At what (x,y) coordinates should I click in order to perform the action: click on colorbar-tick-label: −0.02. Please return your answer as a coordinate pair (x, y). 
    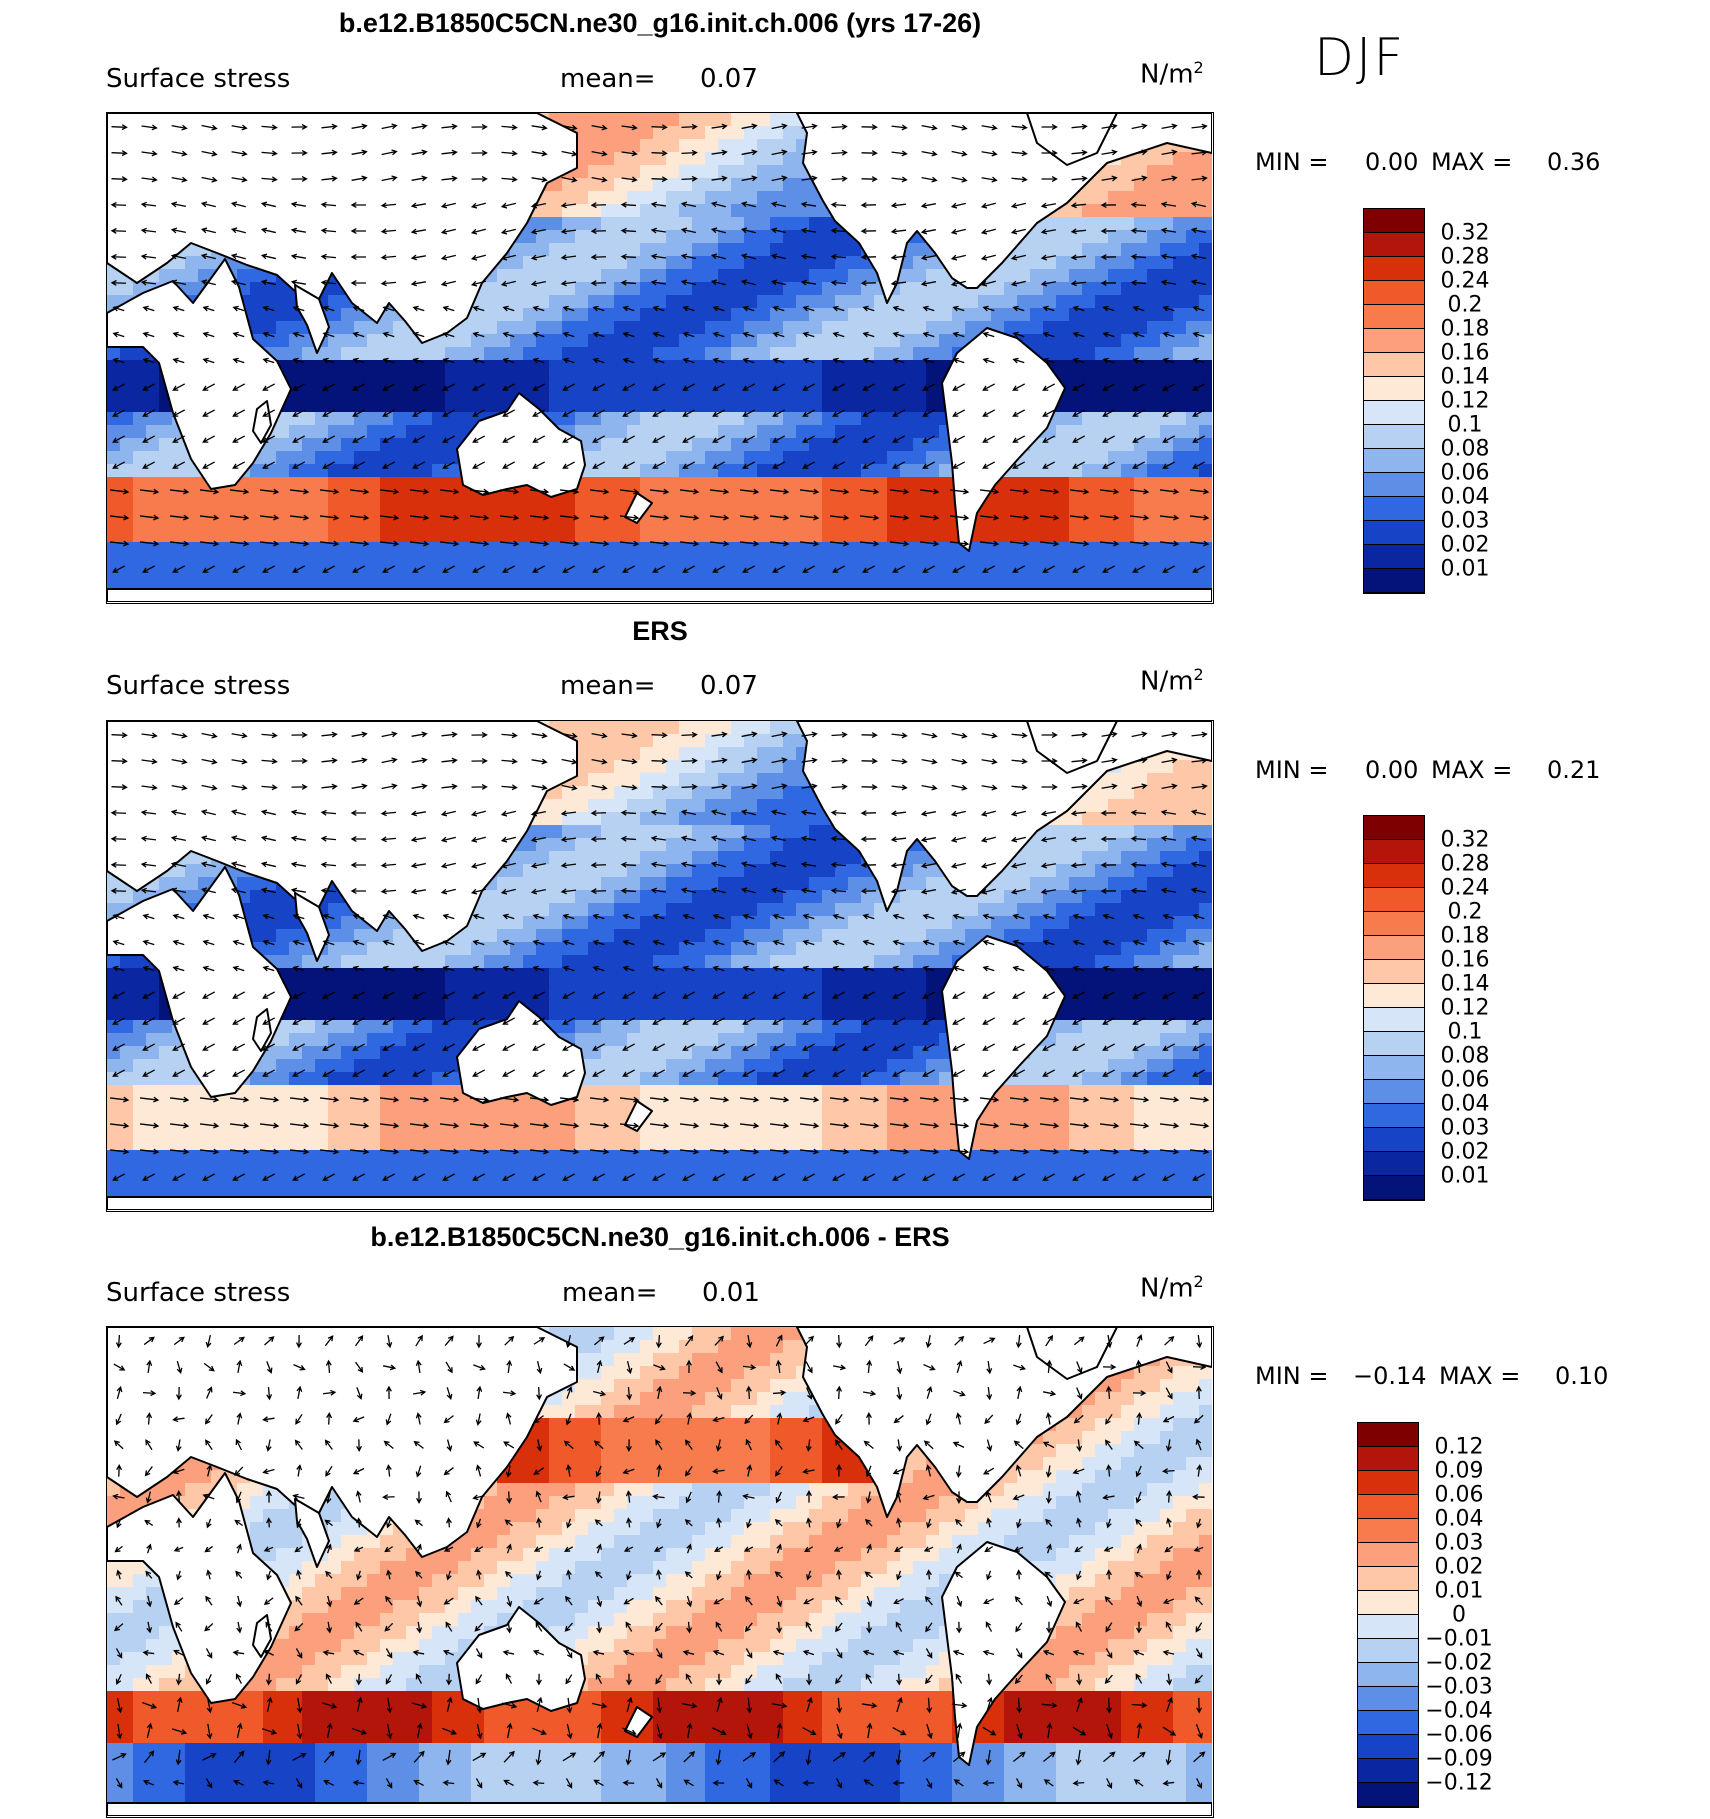
    Looking at the image, I should click on (1459, 1663).